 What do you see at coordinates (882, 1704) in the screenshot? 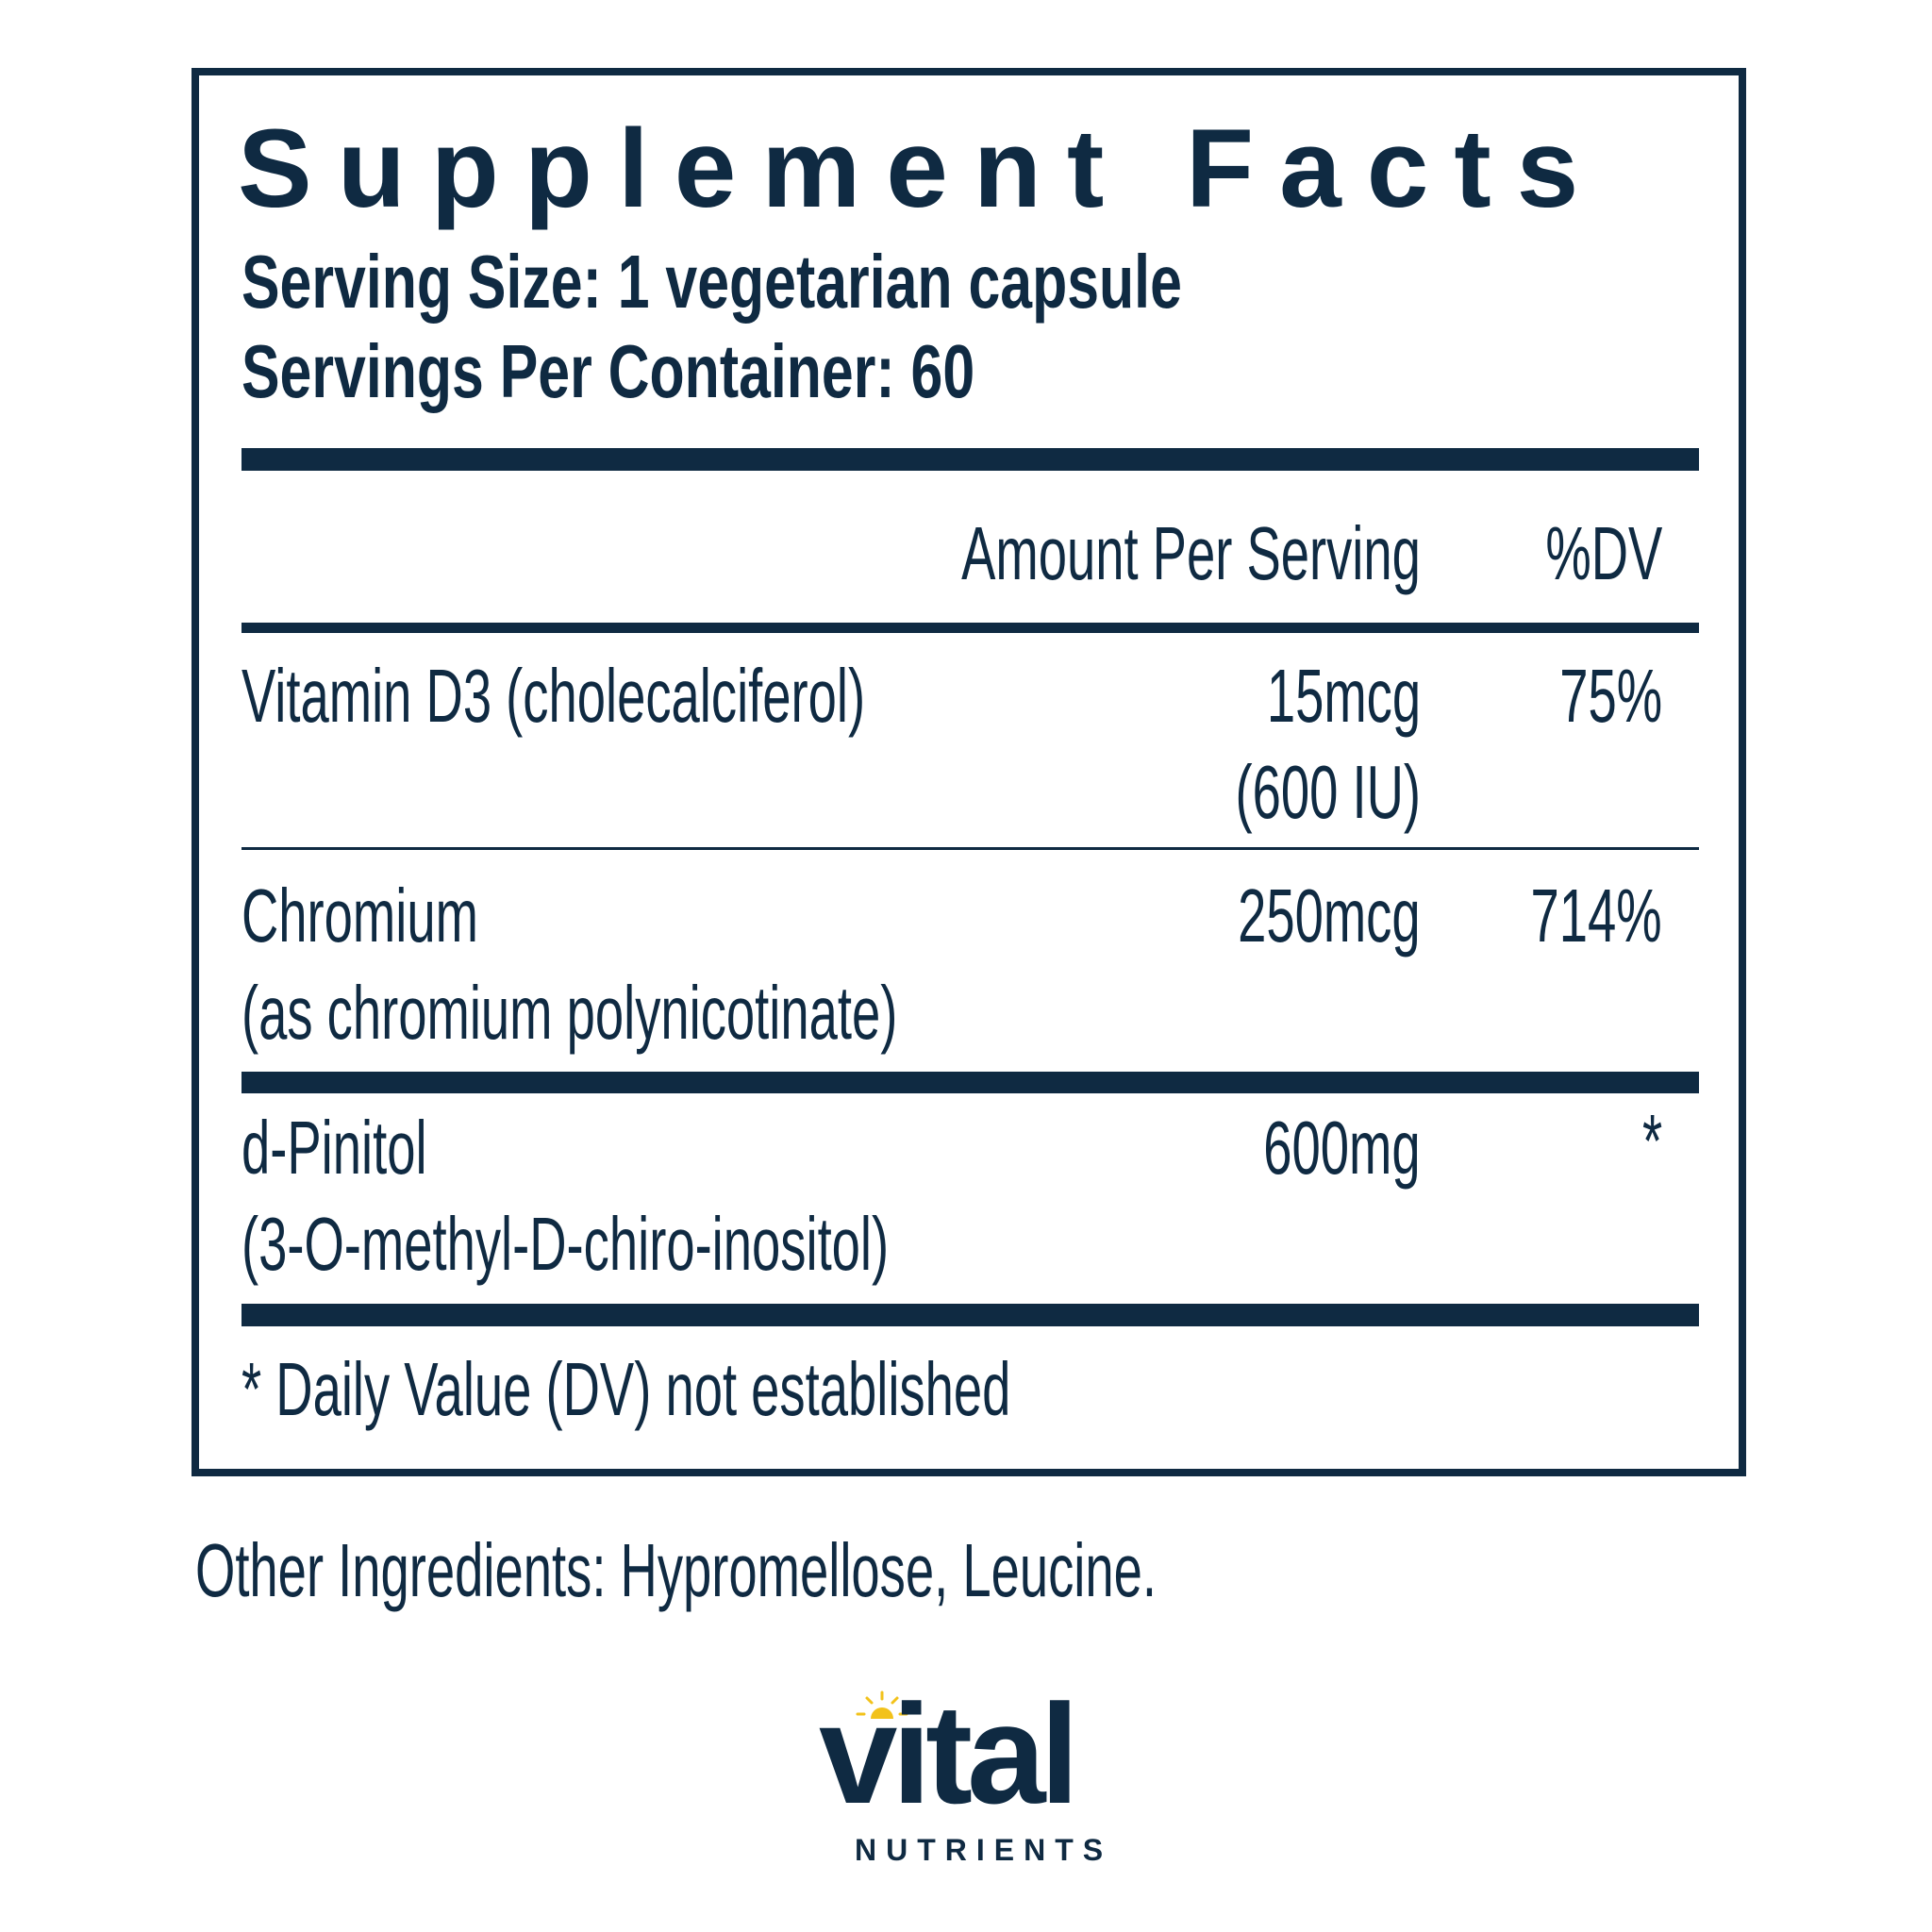
I see `sun-icon` at bounding box center [882, 1704].